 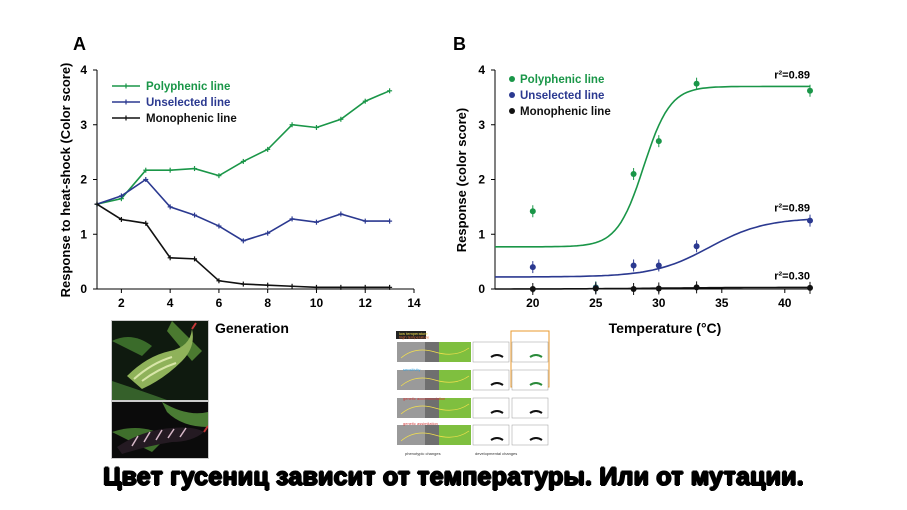 What do you see at coordinates (366, 303) in the screenshot?
I see `panel-a-xtick-label: 12` at bounding box center [366, 303].